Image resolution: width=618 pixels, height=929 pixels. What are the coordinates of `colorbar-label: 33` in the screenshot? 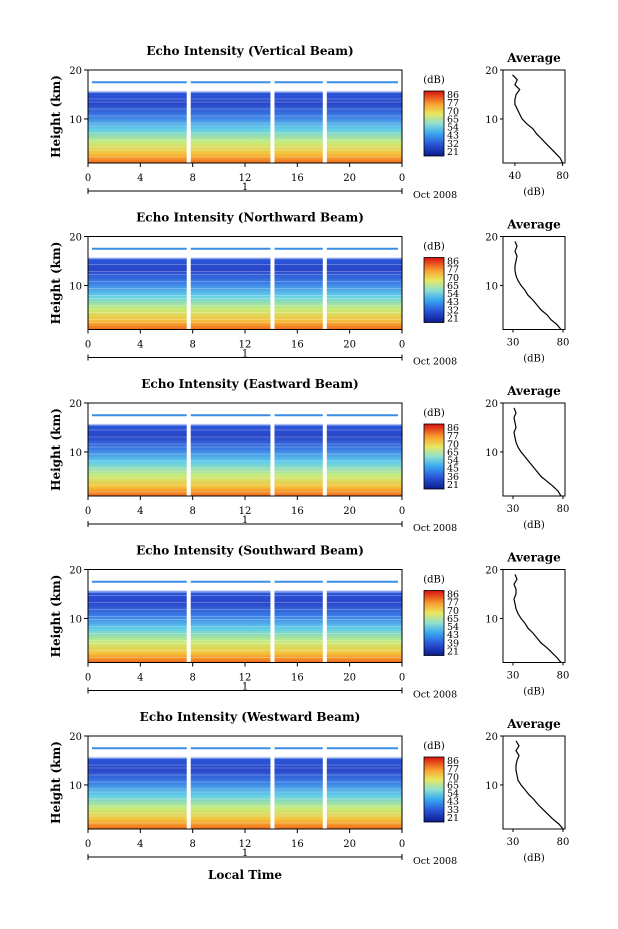 It's located at (453, 810).